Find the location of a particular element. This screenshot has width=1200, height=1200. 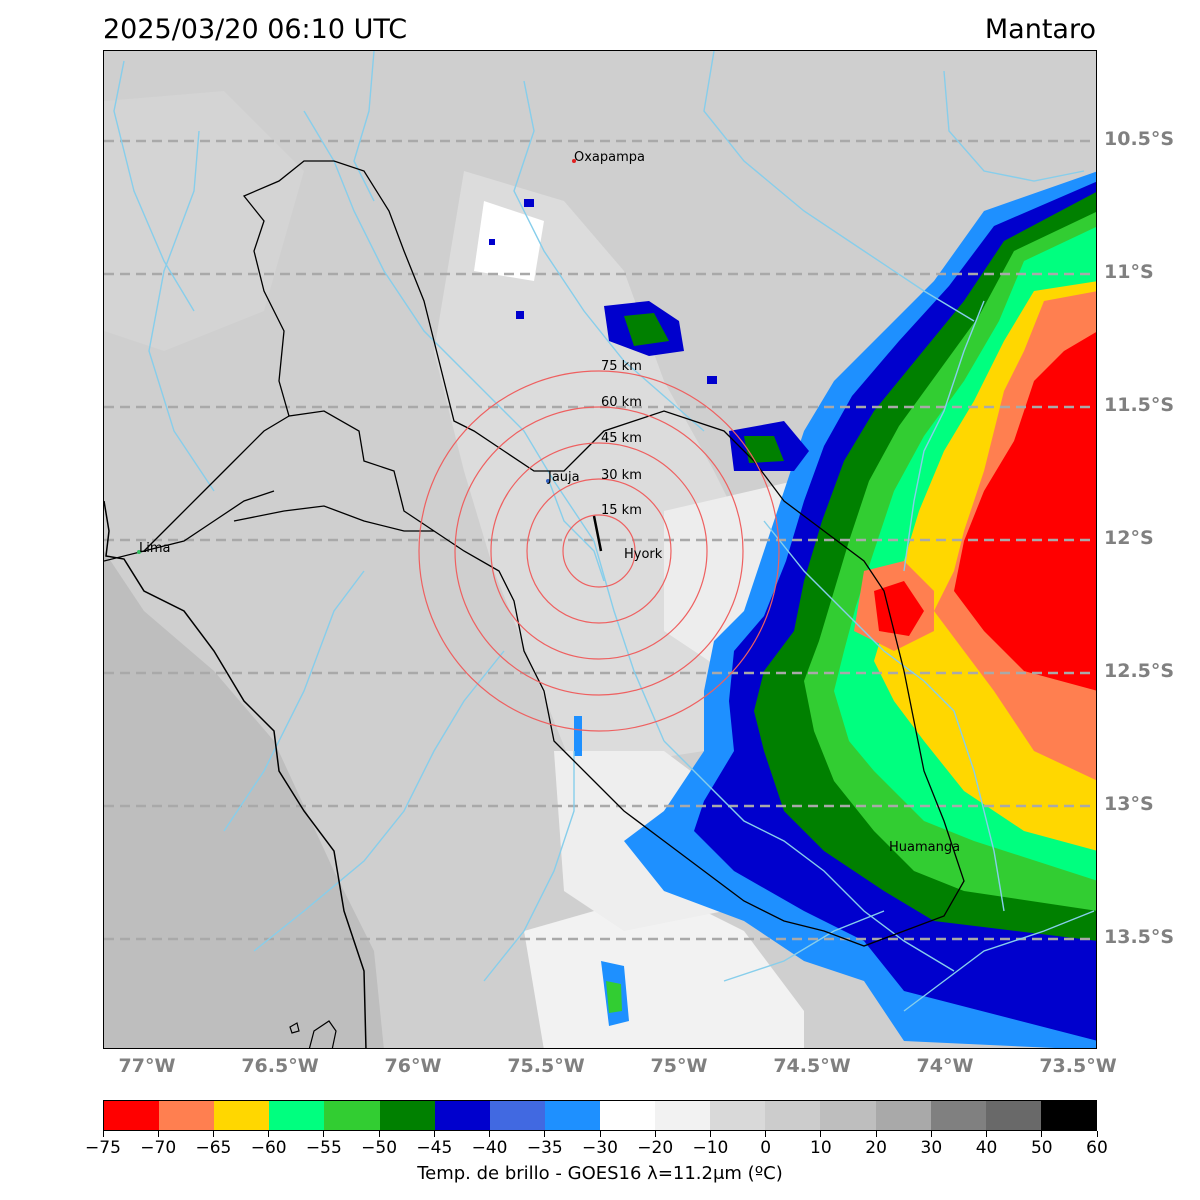

lat-label-11s: 11°S is located at coordinates (1129, 272).